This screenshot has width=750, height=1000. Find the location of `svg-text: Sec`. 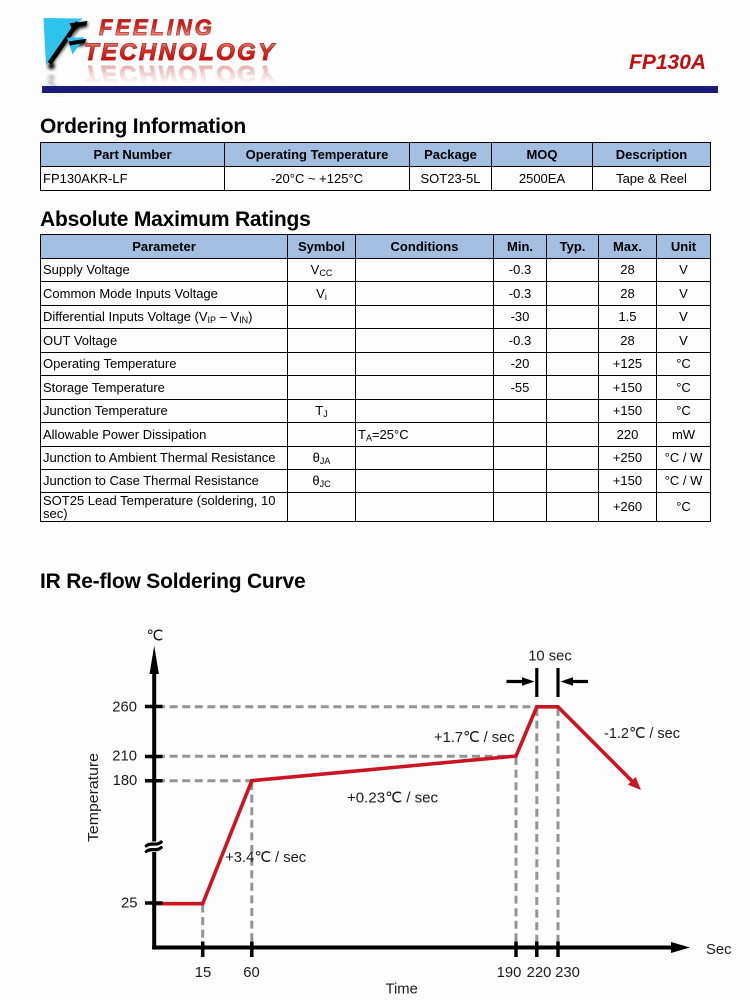

svg-text: Sec is located at coordinates (719, 950).